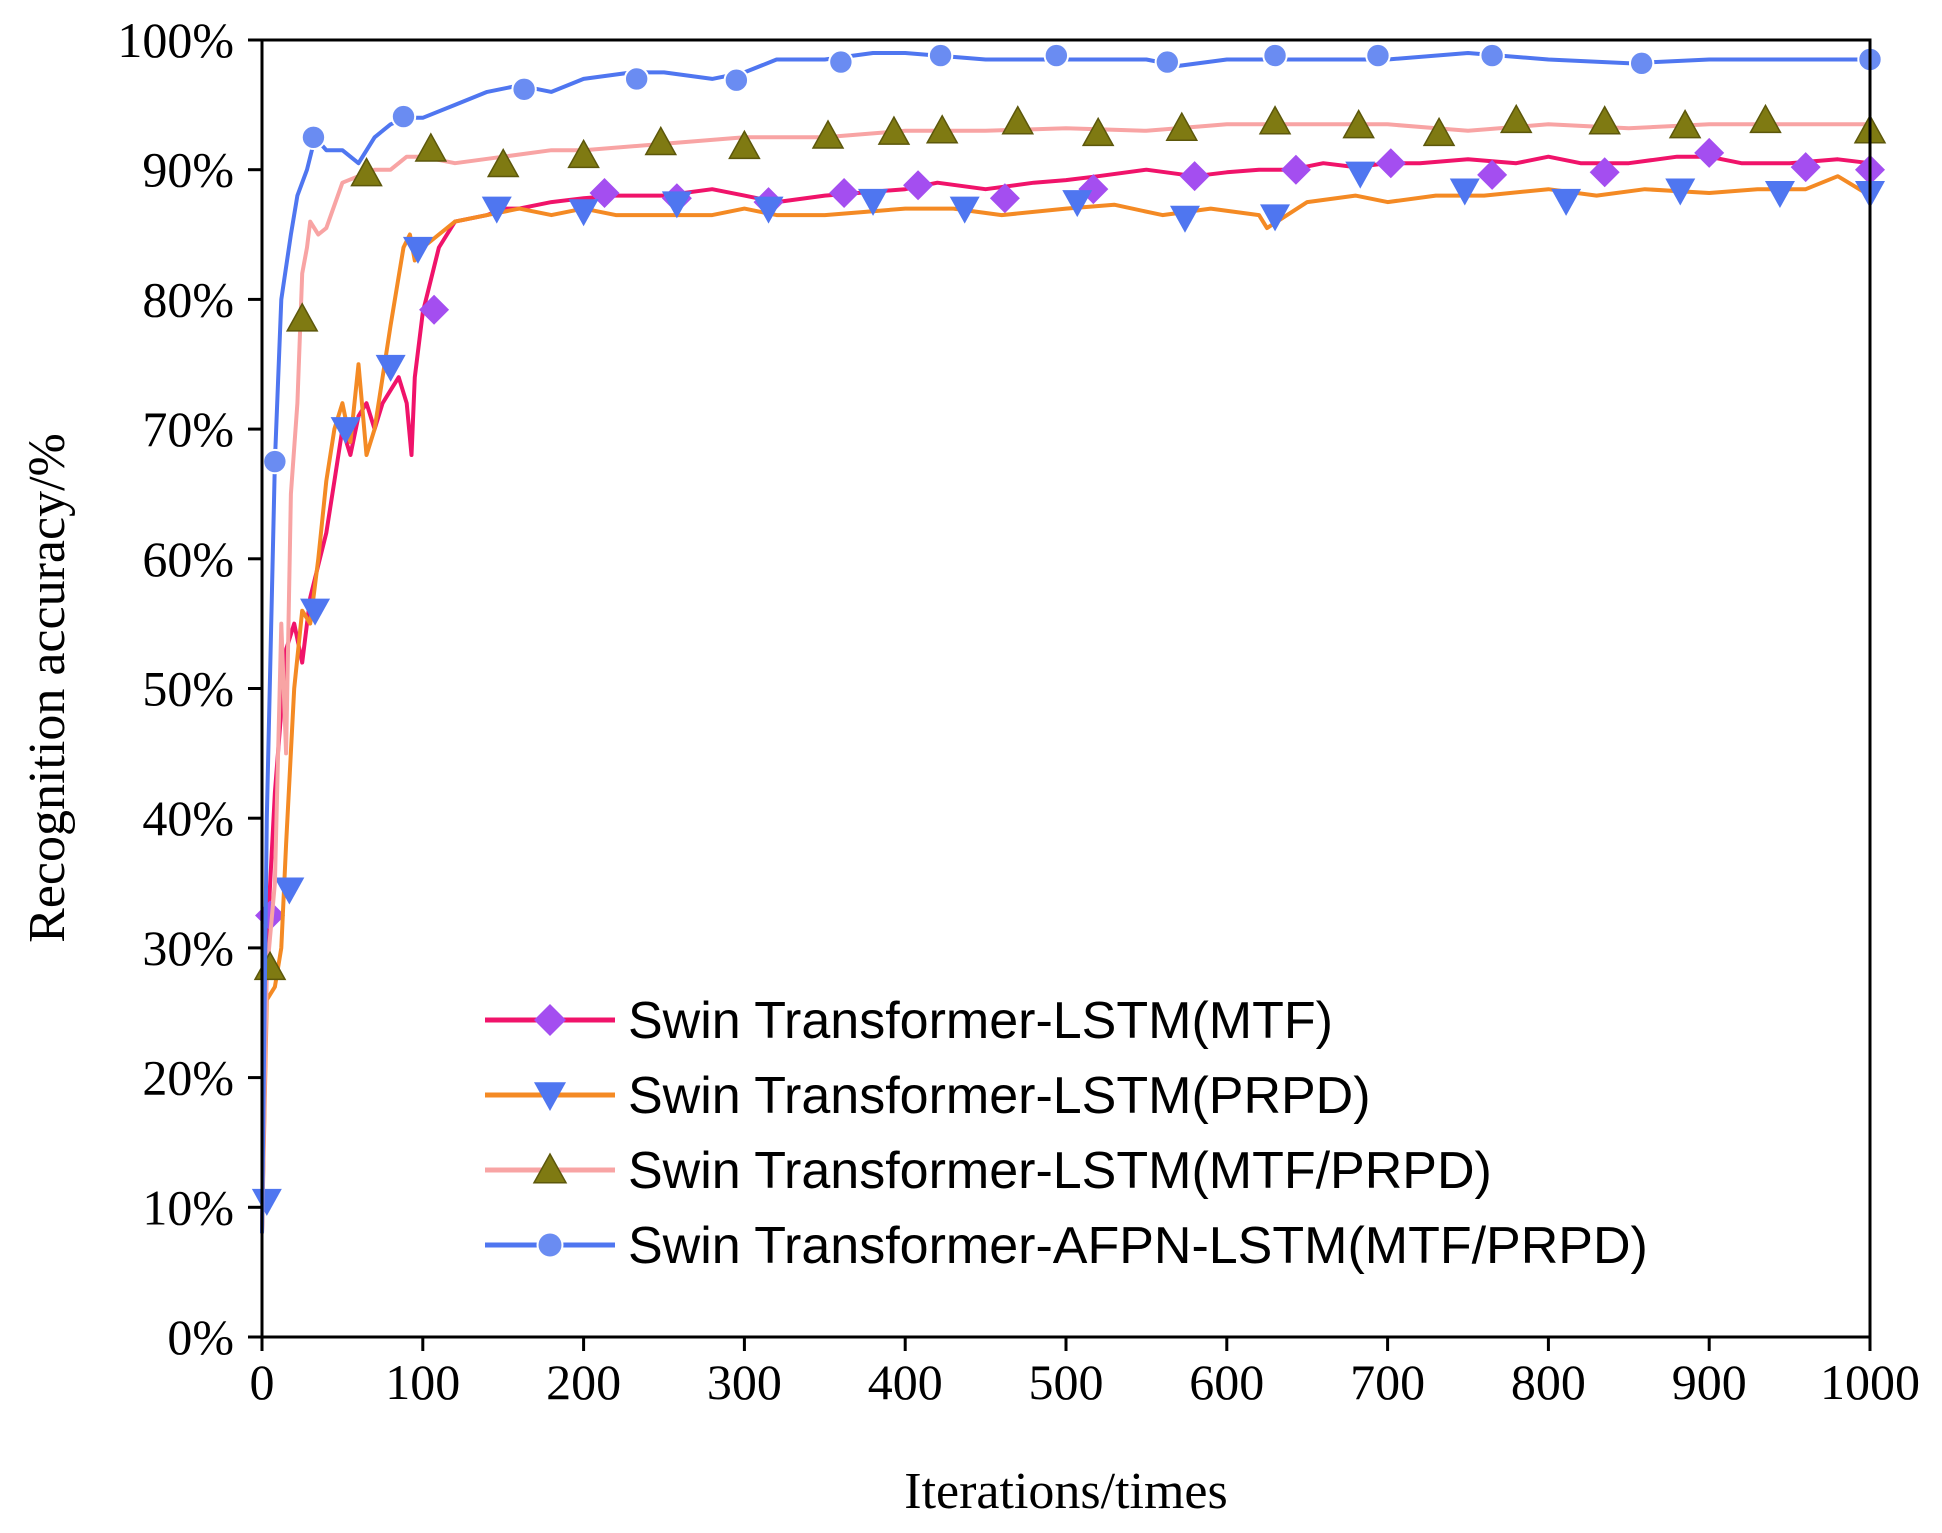 This screenshot has height=1533, width=1942. I want to click on y-axis-title: Recognition accuracy/%, so click(47, 688).